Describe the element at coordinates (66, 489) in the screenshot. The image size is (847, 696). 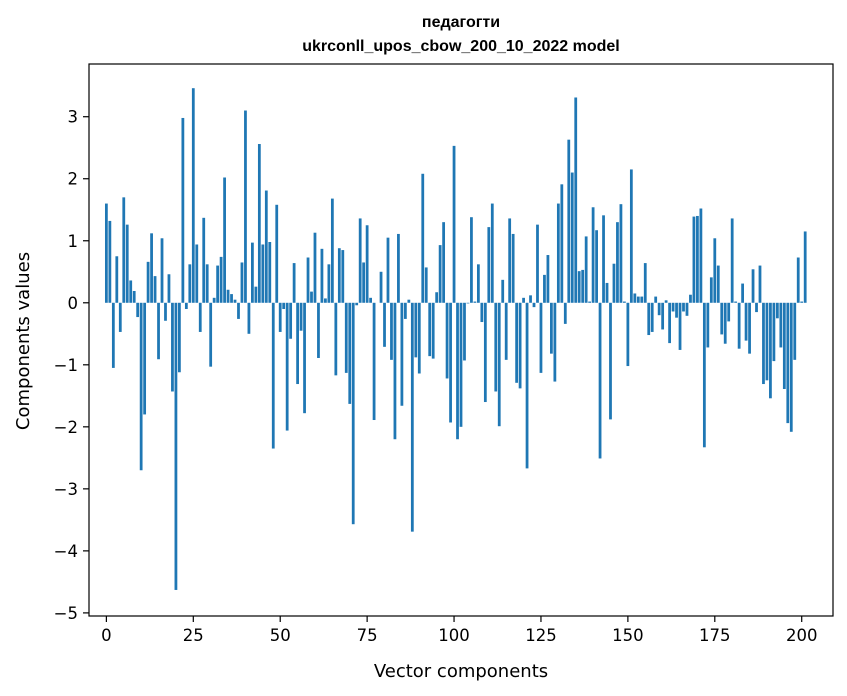
I see `y-tick-label: −3` at that location.